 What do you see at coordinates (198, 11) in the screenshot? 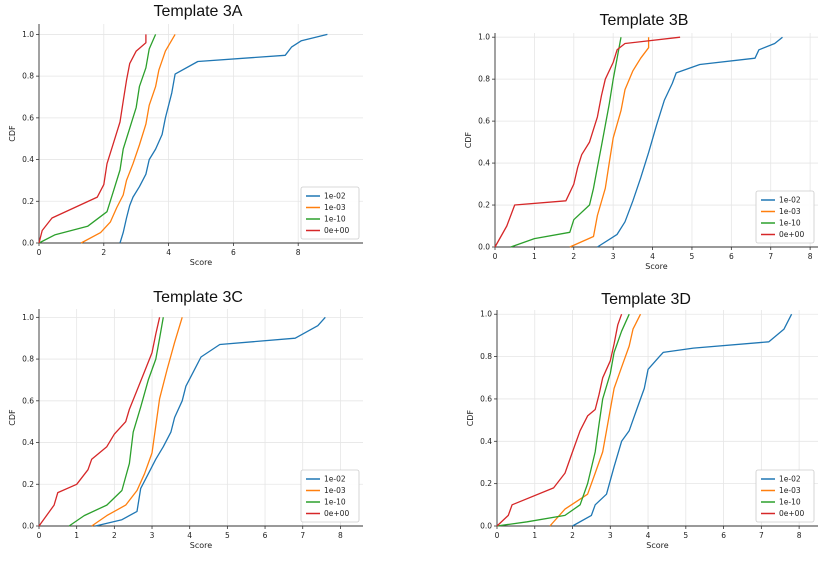
I see `chart-title: Template 3A` at bounding box center [198, 11].